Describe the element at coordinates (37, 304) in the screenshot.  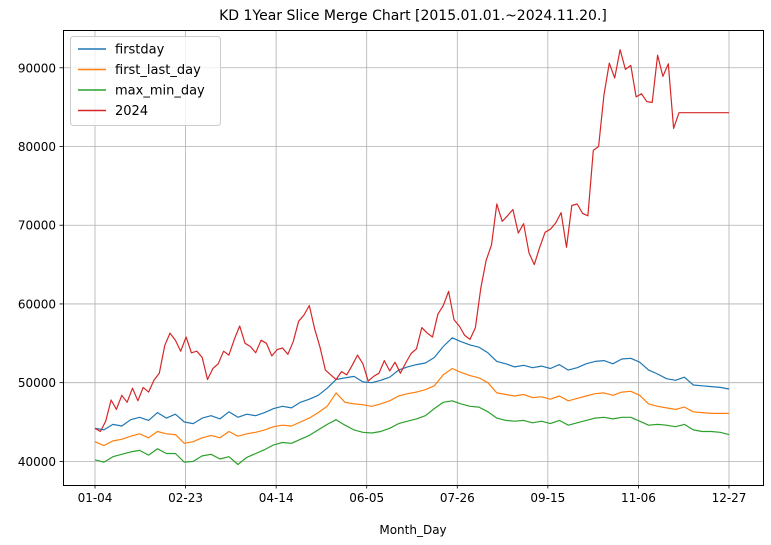
I see `y-tick-label: 60000` at that location.